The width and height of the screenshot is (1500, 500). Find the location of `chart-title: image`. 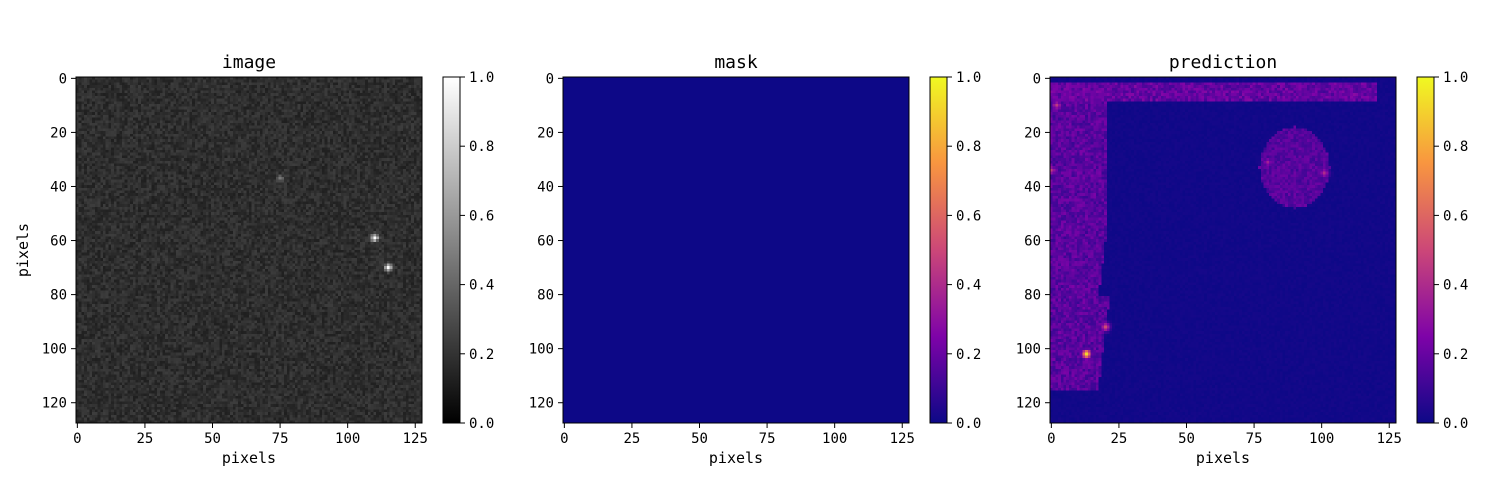

chart-title: image is located at coordinates (249, 62).